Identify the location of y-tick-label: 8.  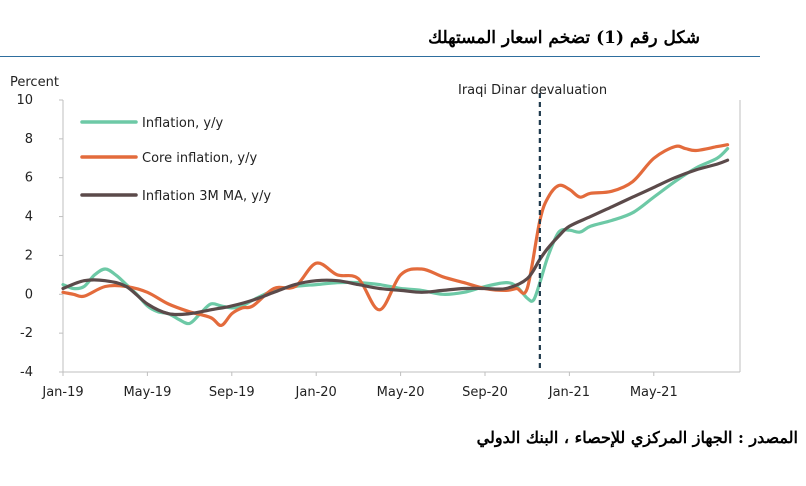
(29, 139).